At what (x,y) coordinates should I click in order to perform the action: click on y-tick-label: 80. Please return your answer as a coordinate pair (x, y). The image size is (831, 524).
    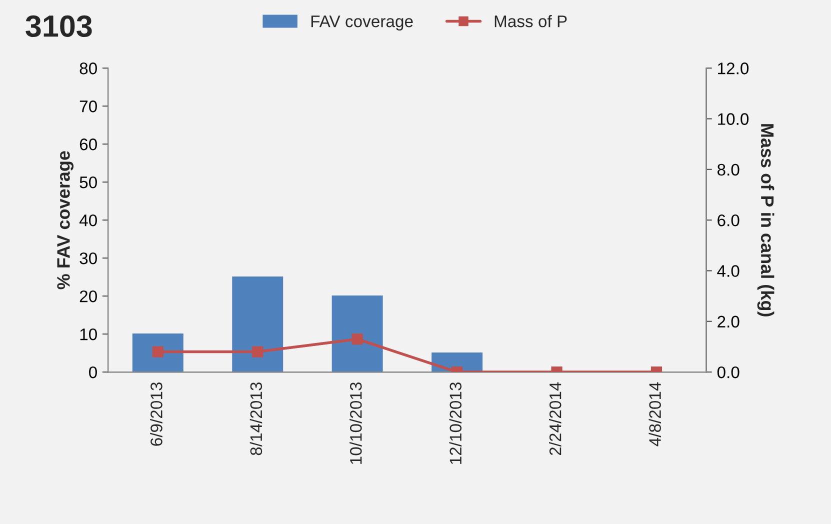
    Looking at the image, I should click on (88, 68).